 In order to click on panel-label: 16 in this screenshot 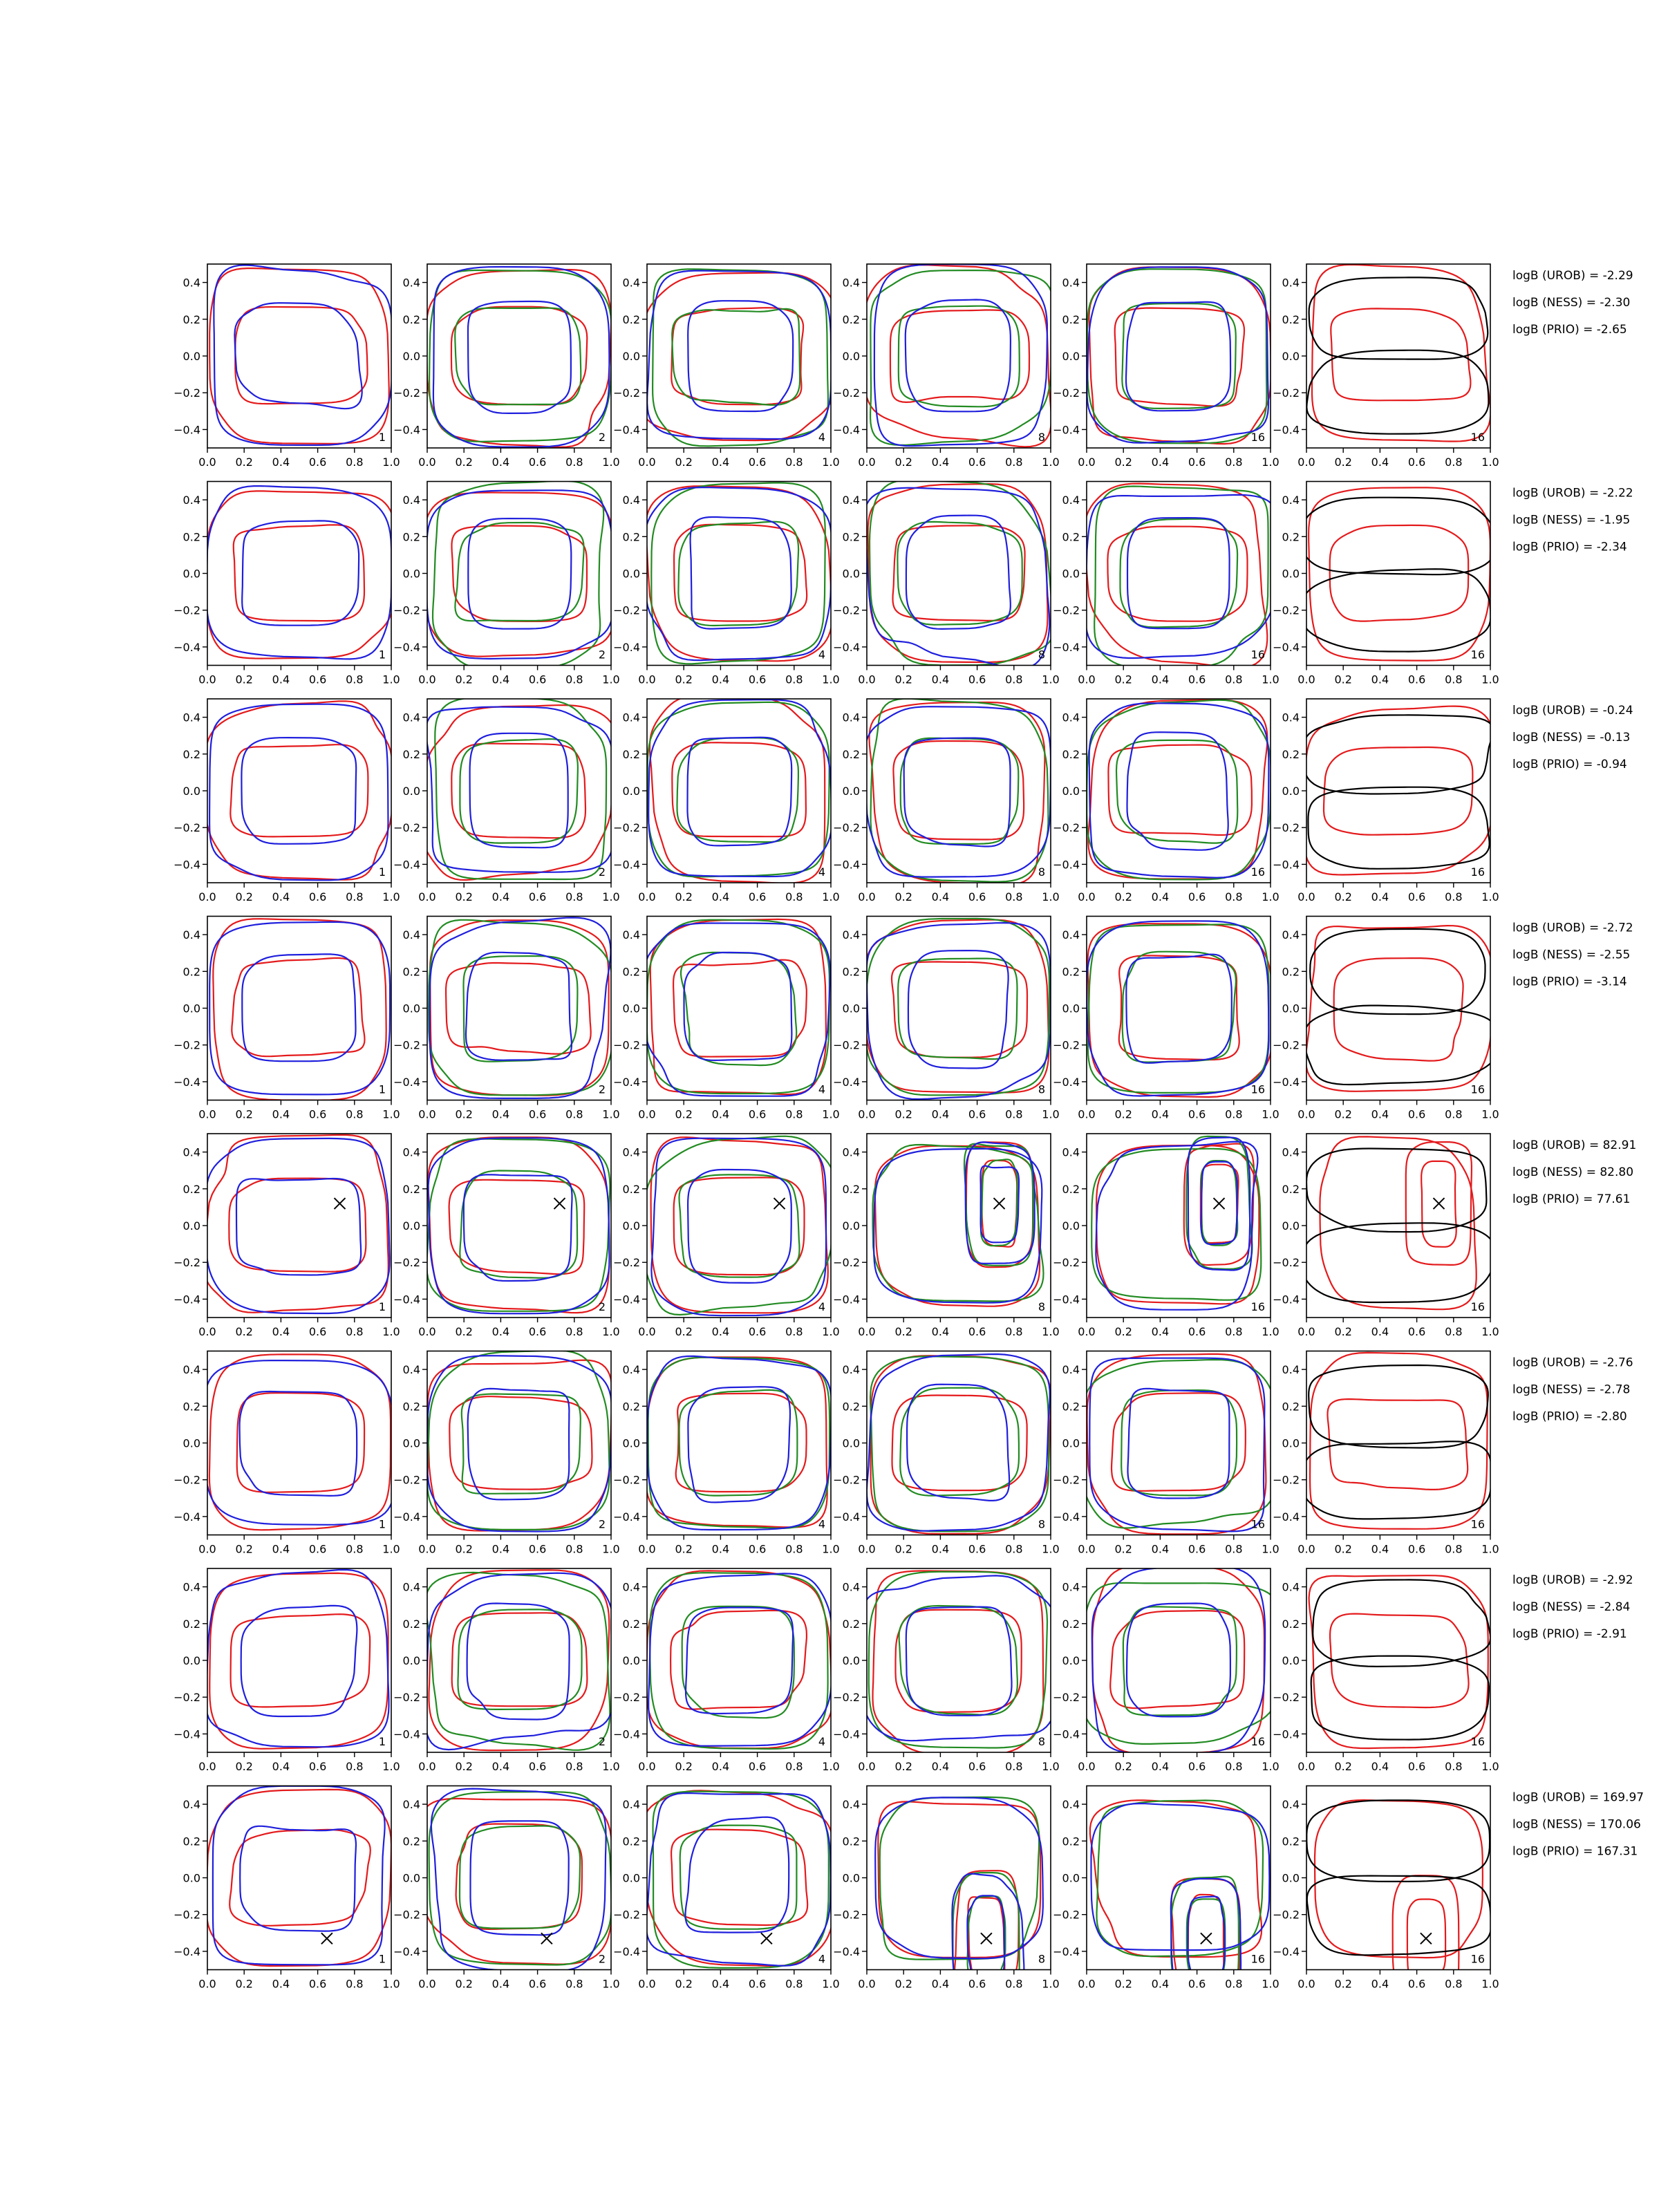, I will do `click(1478, 1525)`.